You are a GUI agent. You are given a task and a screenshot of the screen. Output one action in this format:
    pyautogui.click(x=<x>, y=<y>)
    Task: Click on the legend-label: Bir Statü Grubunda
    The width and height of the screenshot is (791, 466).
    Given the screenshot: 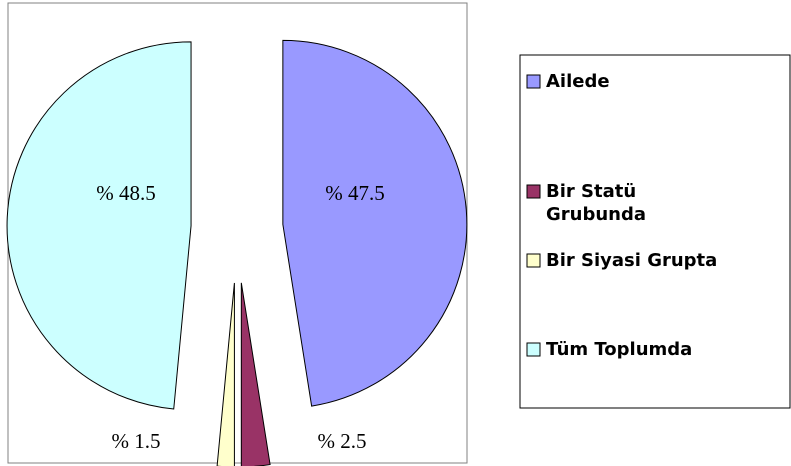 What is the action you would take?
    pyautogui.click(x=596, y=203)
    